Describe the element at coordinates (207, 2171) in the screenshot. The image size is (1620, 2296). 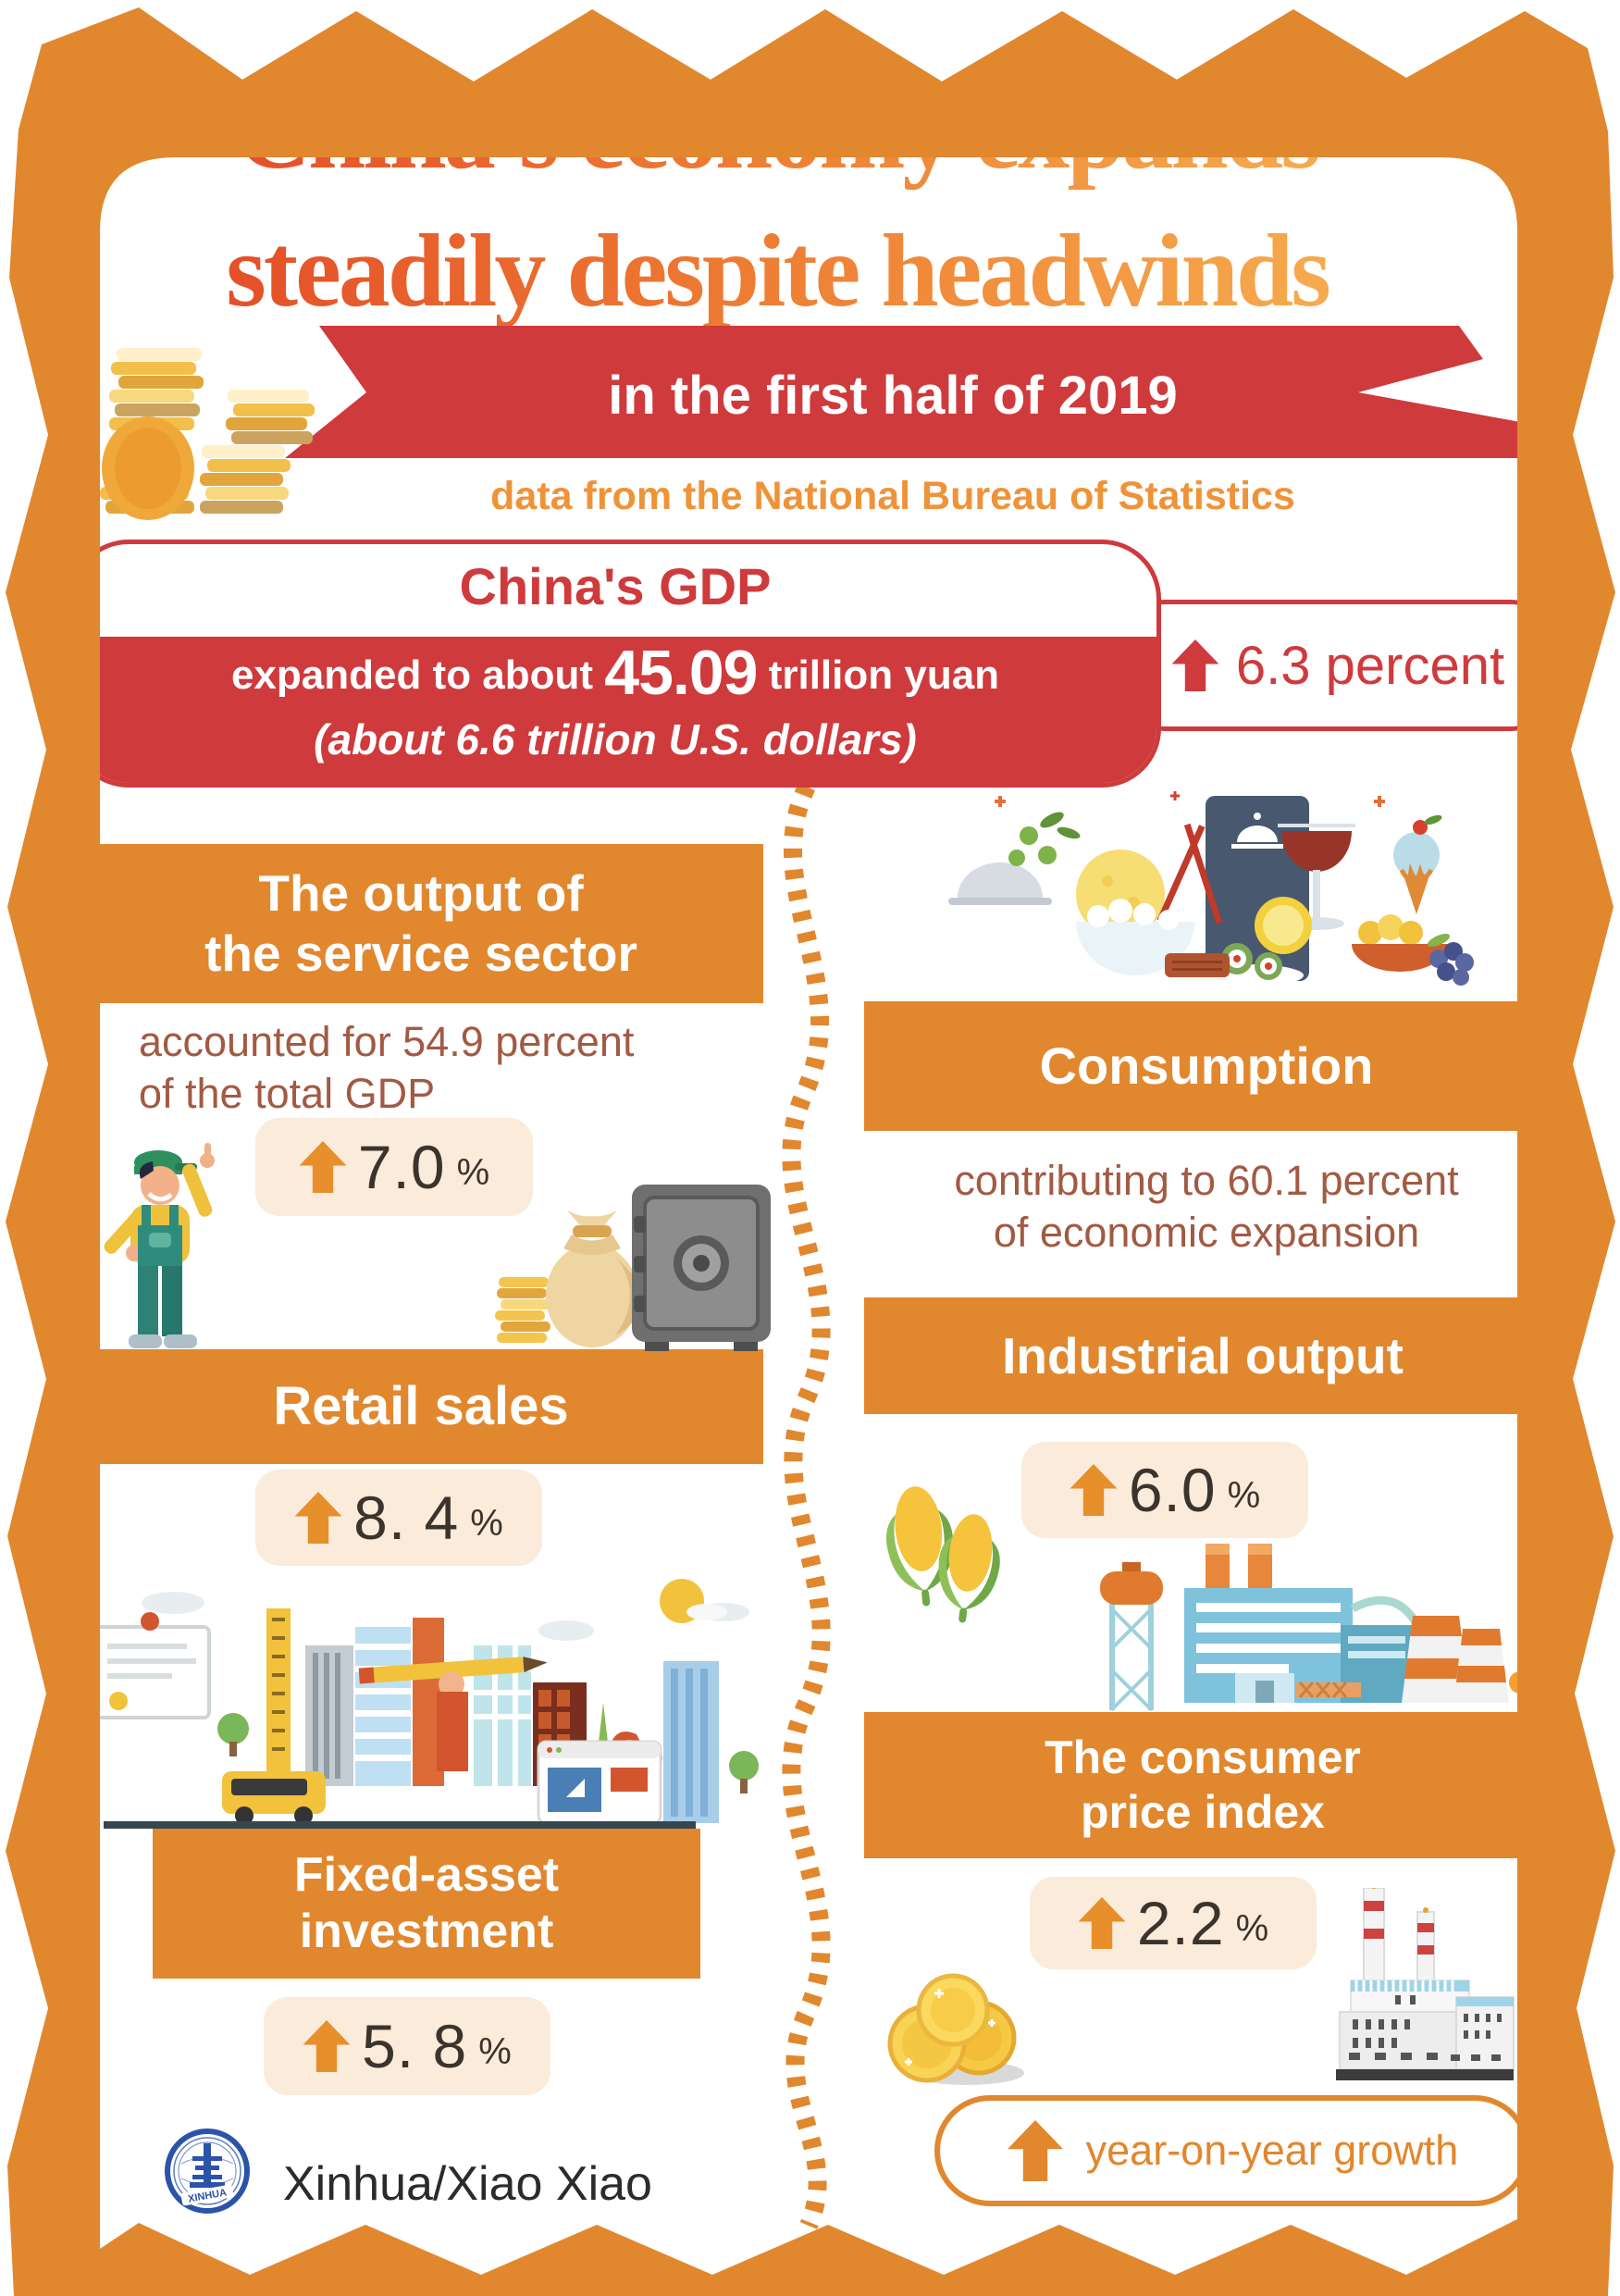
I see `xinhua-logo: XINHUA` at that location.